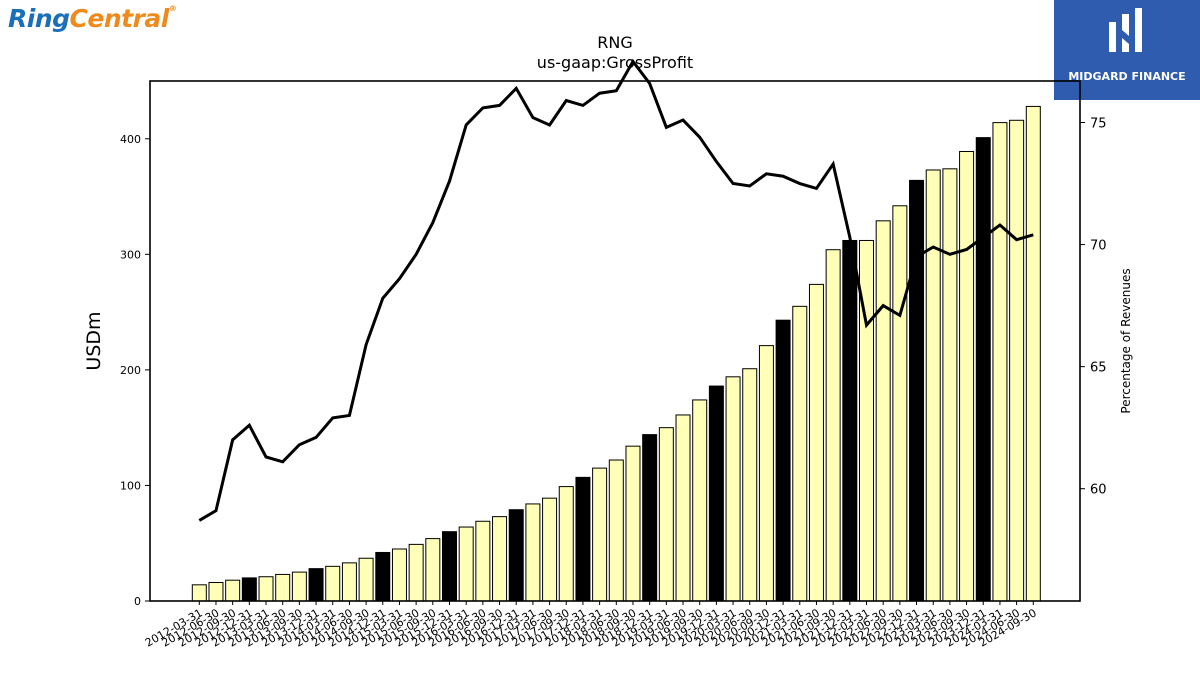 Image resolution: width=1200 pixels, height=675 pixels. Describe the element at coordinates (39, 18) in the screenshot. I see `logo-text-ring: Ring` at that location.